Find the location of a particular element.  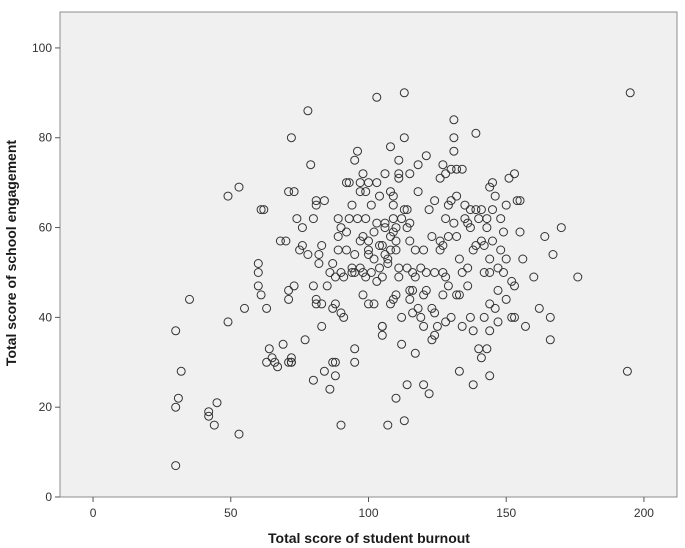

y-tick-label: 60 is located at coordinates (46, 228).